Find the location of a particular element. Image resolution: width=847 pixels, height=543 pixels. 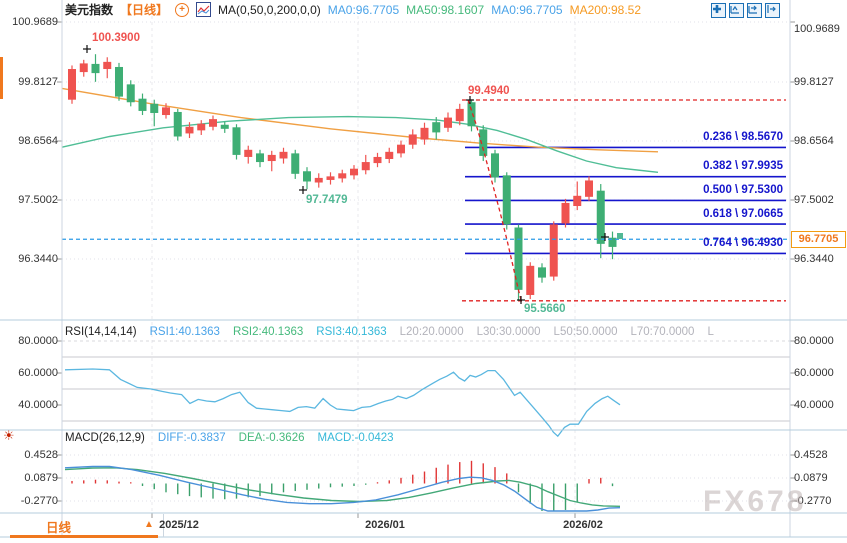

date-tick-label: 2026/01 is located at coordinates (385, 525).